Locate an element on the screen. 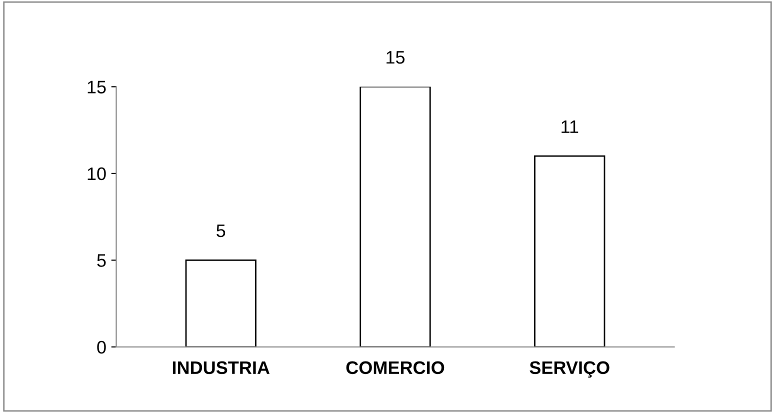 The image size is (775, 413). data-label: 15 is located at coordinates (395, 57).